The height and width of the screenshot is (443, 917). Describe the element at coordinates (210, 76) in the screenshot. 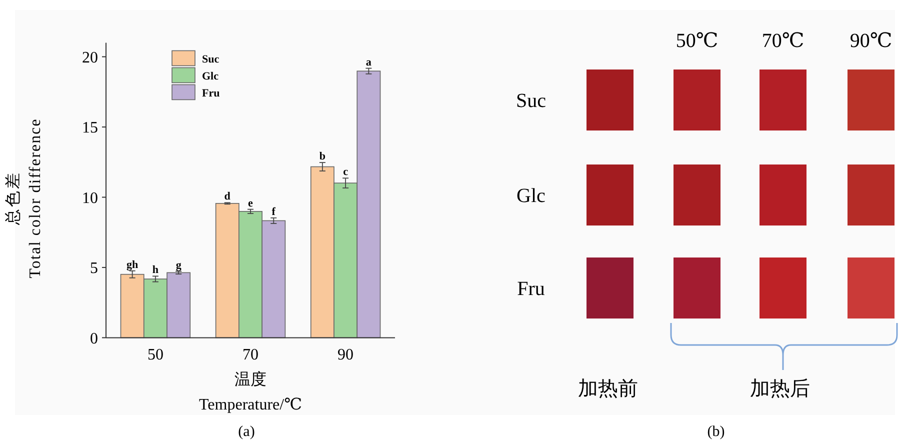

I see `legend-label: Glc` at that location.